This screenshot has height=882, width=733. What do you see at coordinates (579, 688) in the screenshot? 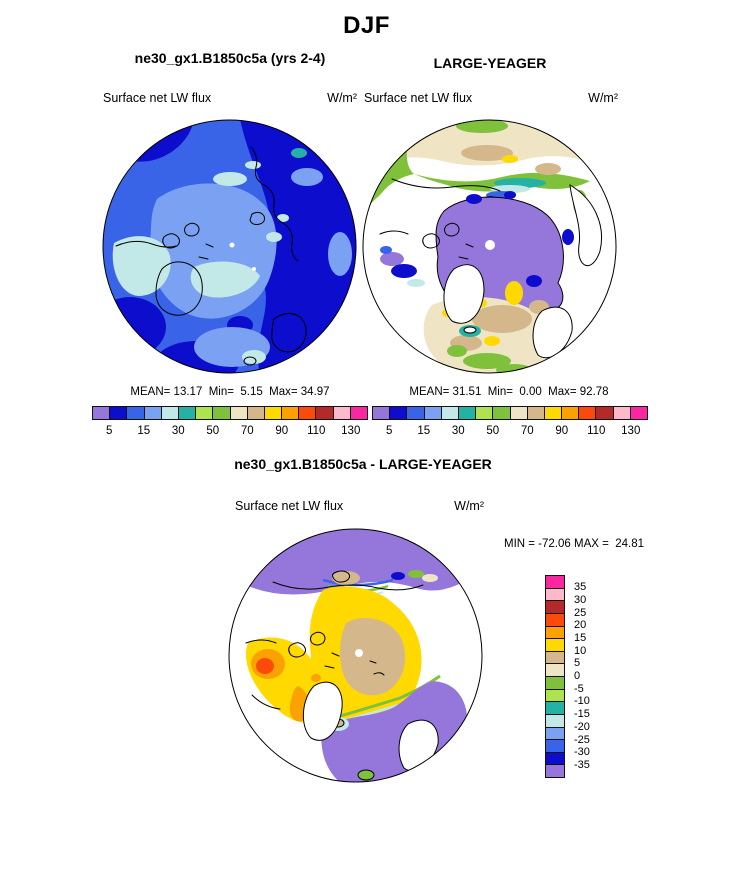
I see `tick-label: -5` at bounding box center [579, 688].